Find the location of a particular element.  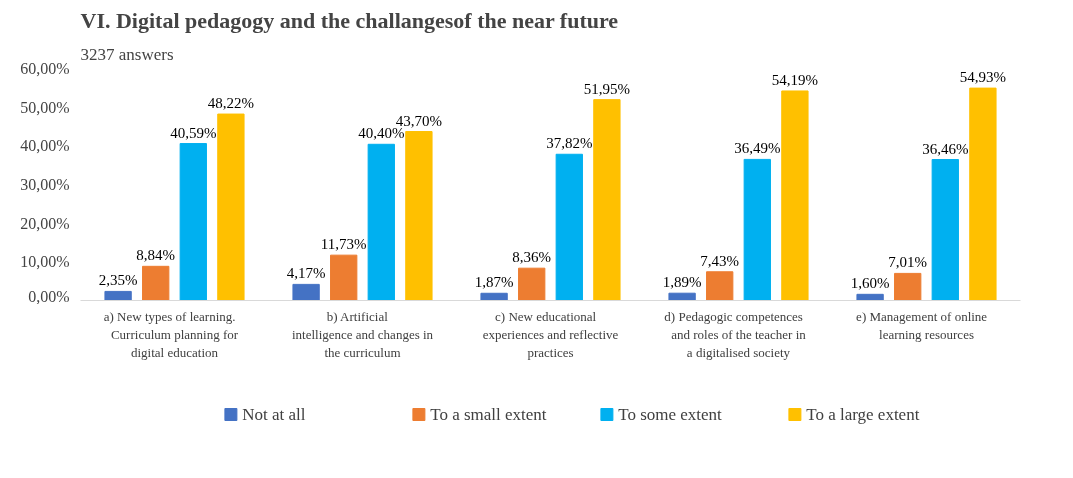

data-label: 36,49% is located at coordinates (757, 148).